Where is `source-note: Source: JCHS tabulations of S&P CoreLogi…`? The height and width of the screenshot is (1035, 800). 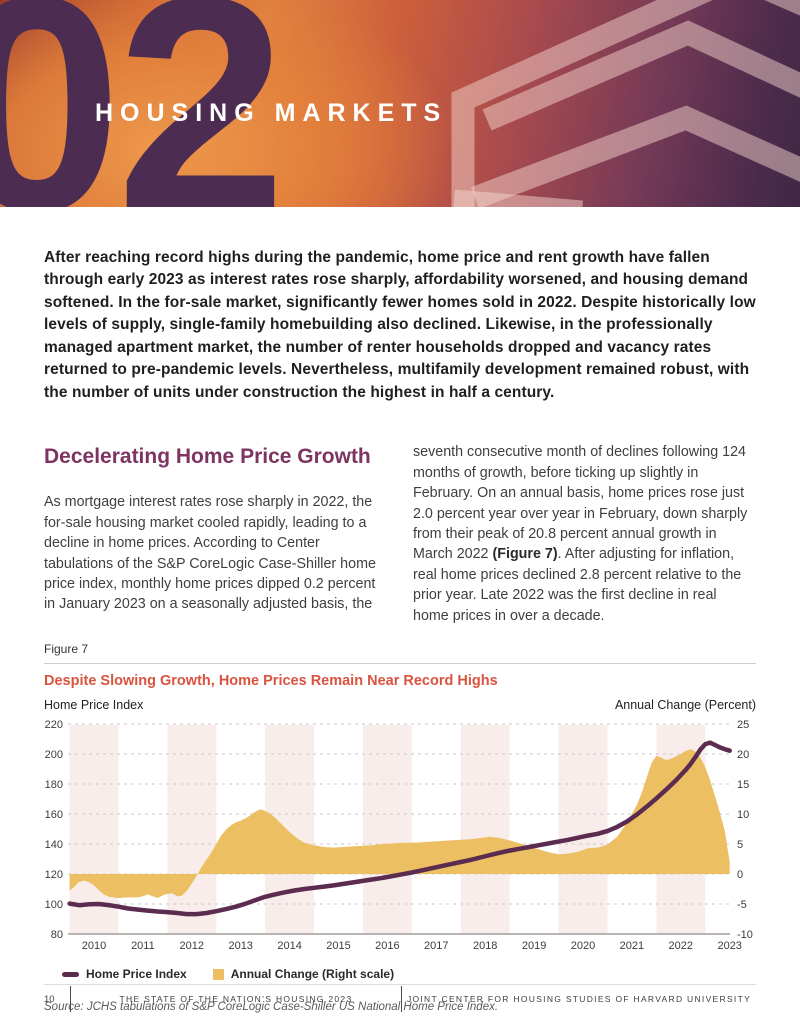
source-note: Source: JCHS tabulations of S&P CoreLogi… is located at coordinates (271, 1007).